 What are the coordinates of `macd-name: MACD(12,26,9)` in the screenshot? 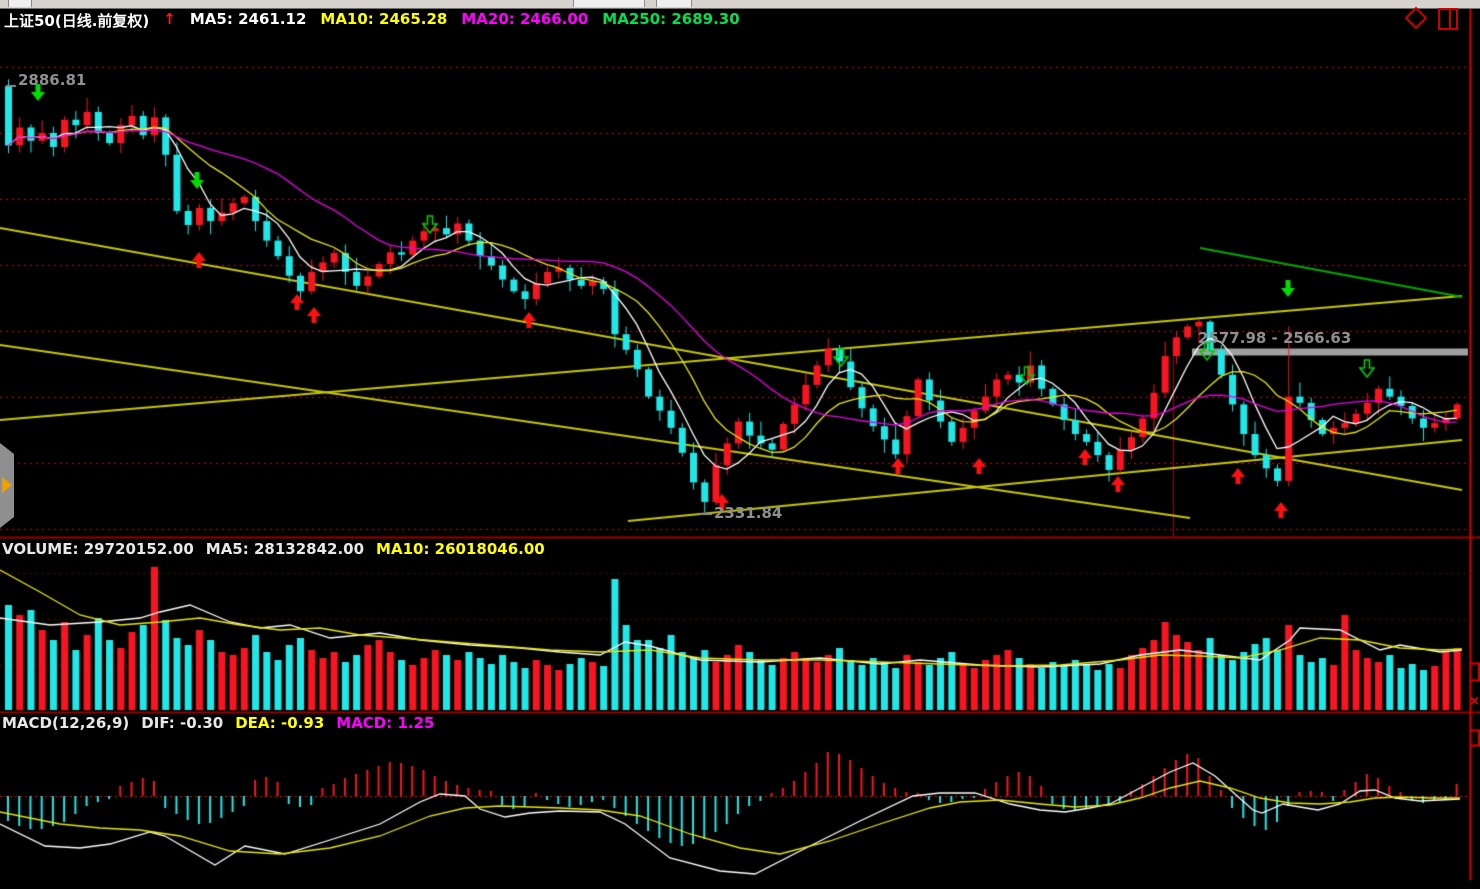 It's located at (66, 723).